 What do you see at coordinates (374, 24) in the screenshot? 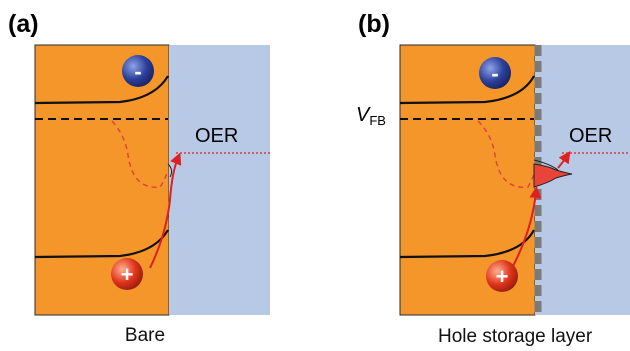
I see `panel-b-label: (b)` at bounding box center [374, 24].